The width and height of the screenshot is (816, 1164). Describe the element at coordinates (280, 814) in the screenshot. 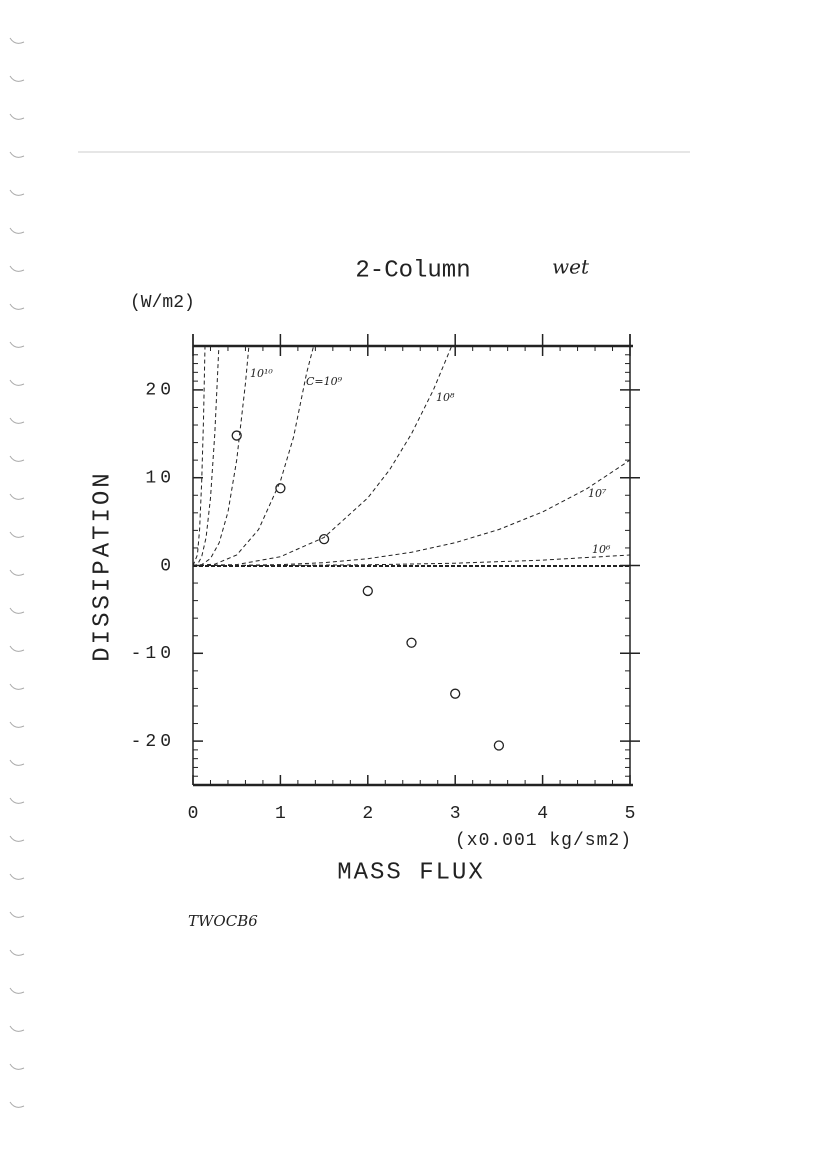

I see `x-tick-label: 1` at that location.